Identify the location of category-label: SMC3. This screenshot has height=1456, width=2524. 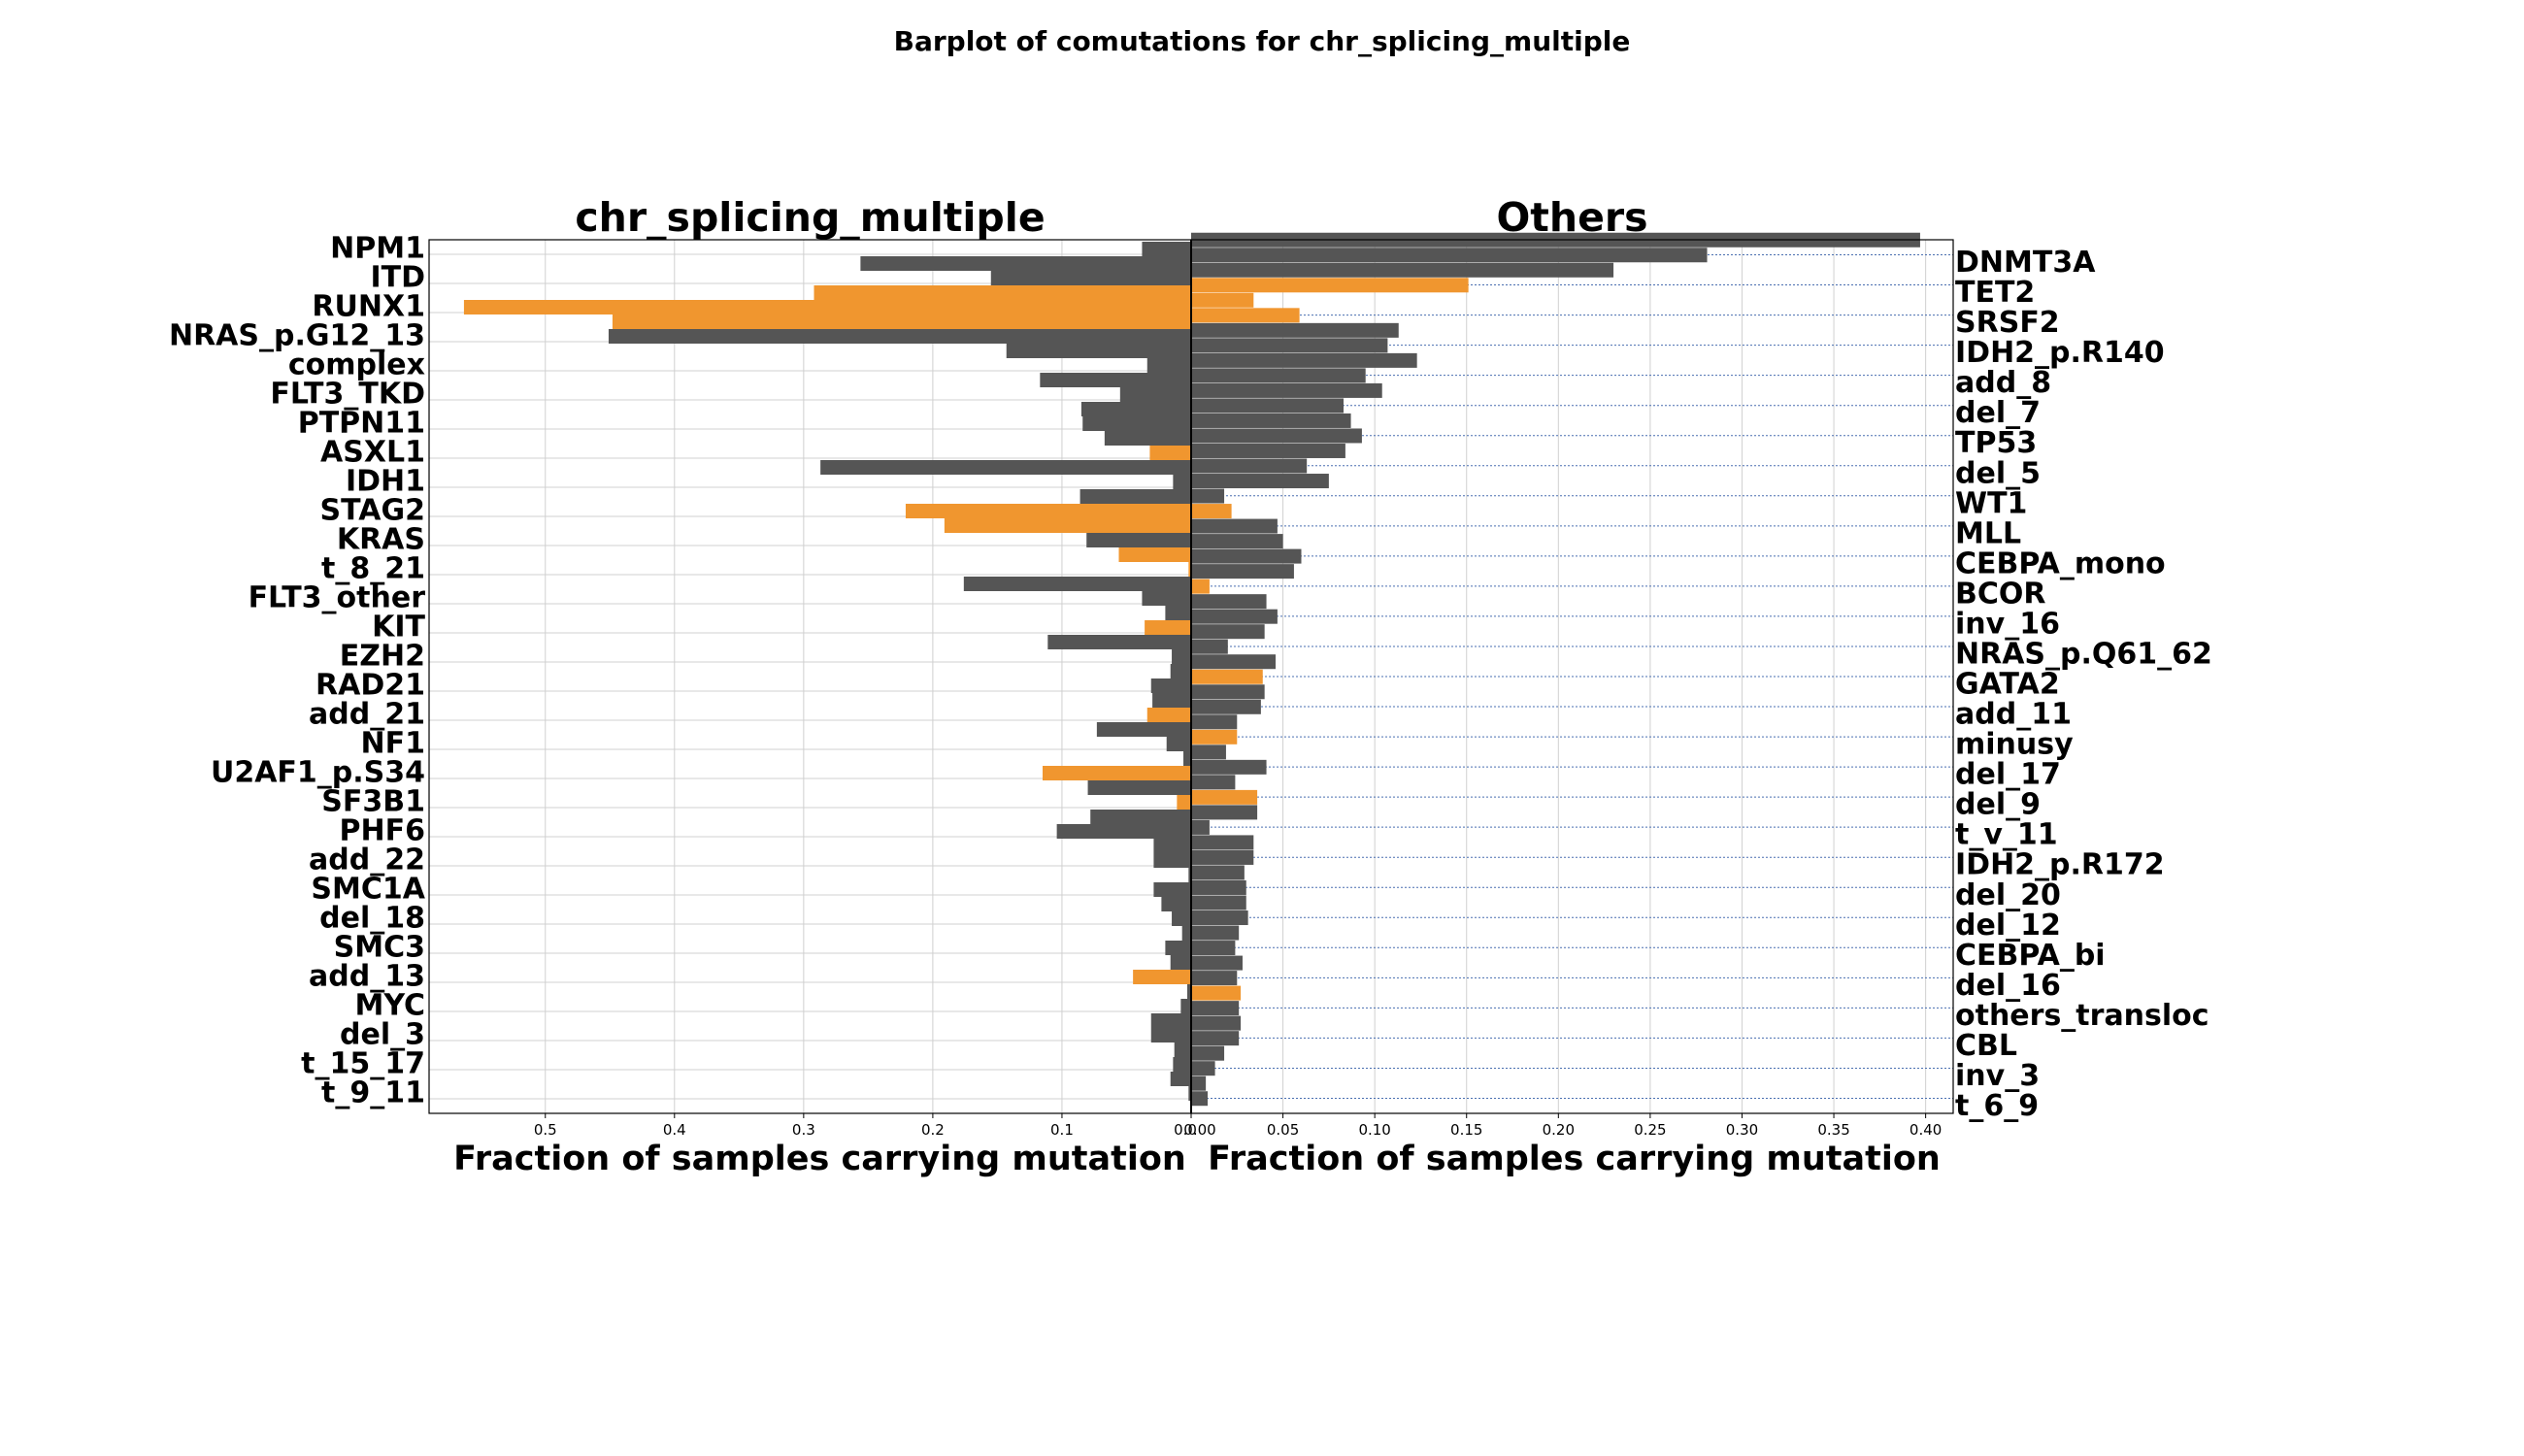
(379, 948).